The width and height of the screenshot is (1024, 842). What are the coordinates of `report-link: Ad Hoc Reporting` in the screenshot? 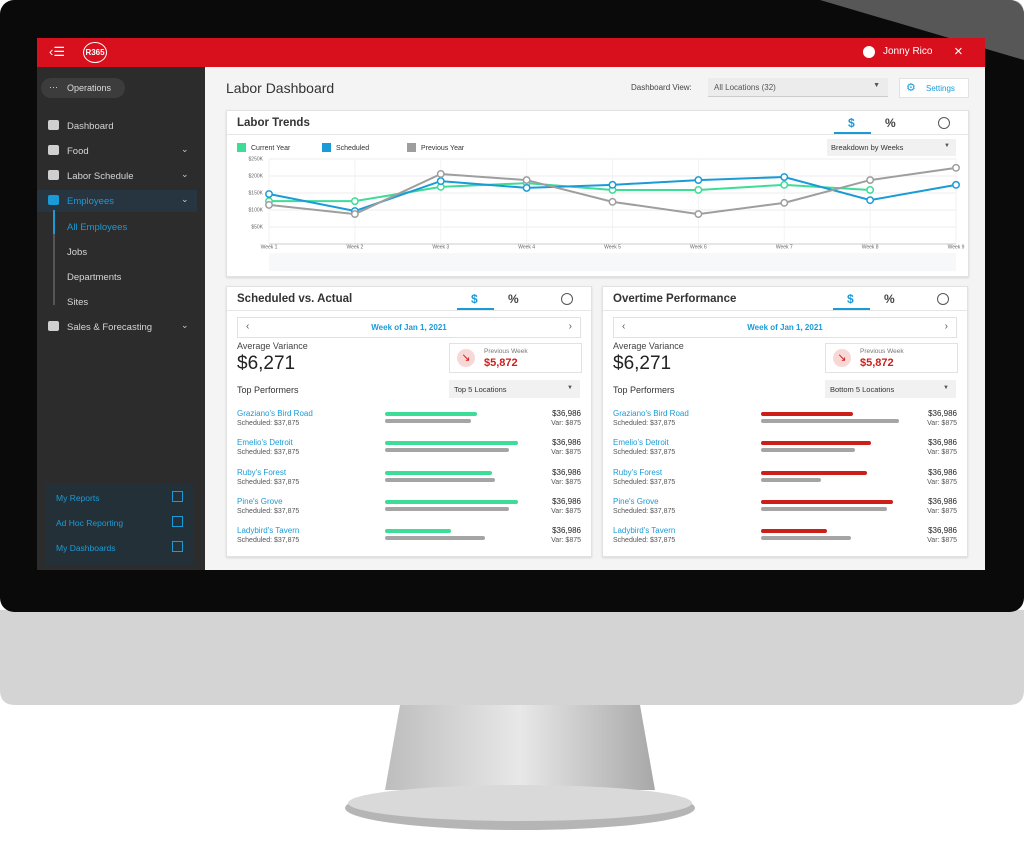 It's located at (90, 523).